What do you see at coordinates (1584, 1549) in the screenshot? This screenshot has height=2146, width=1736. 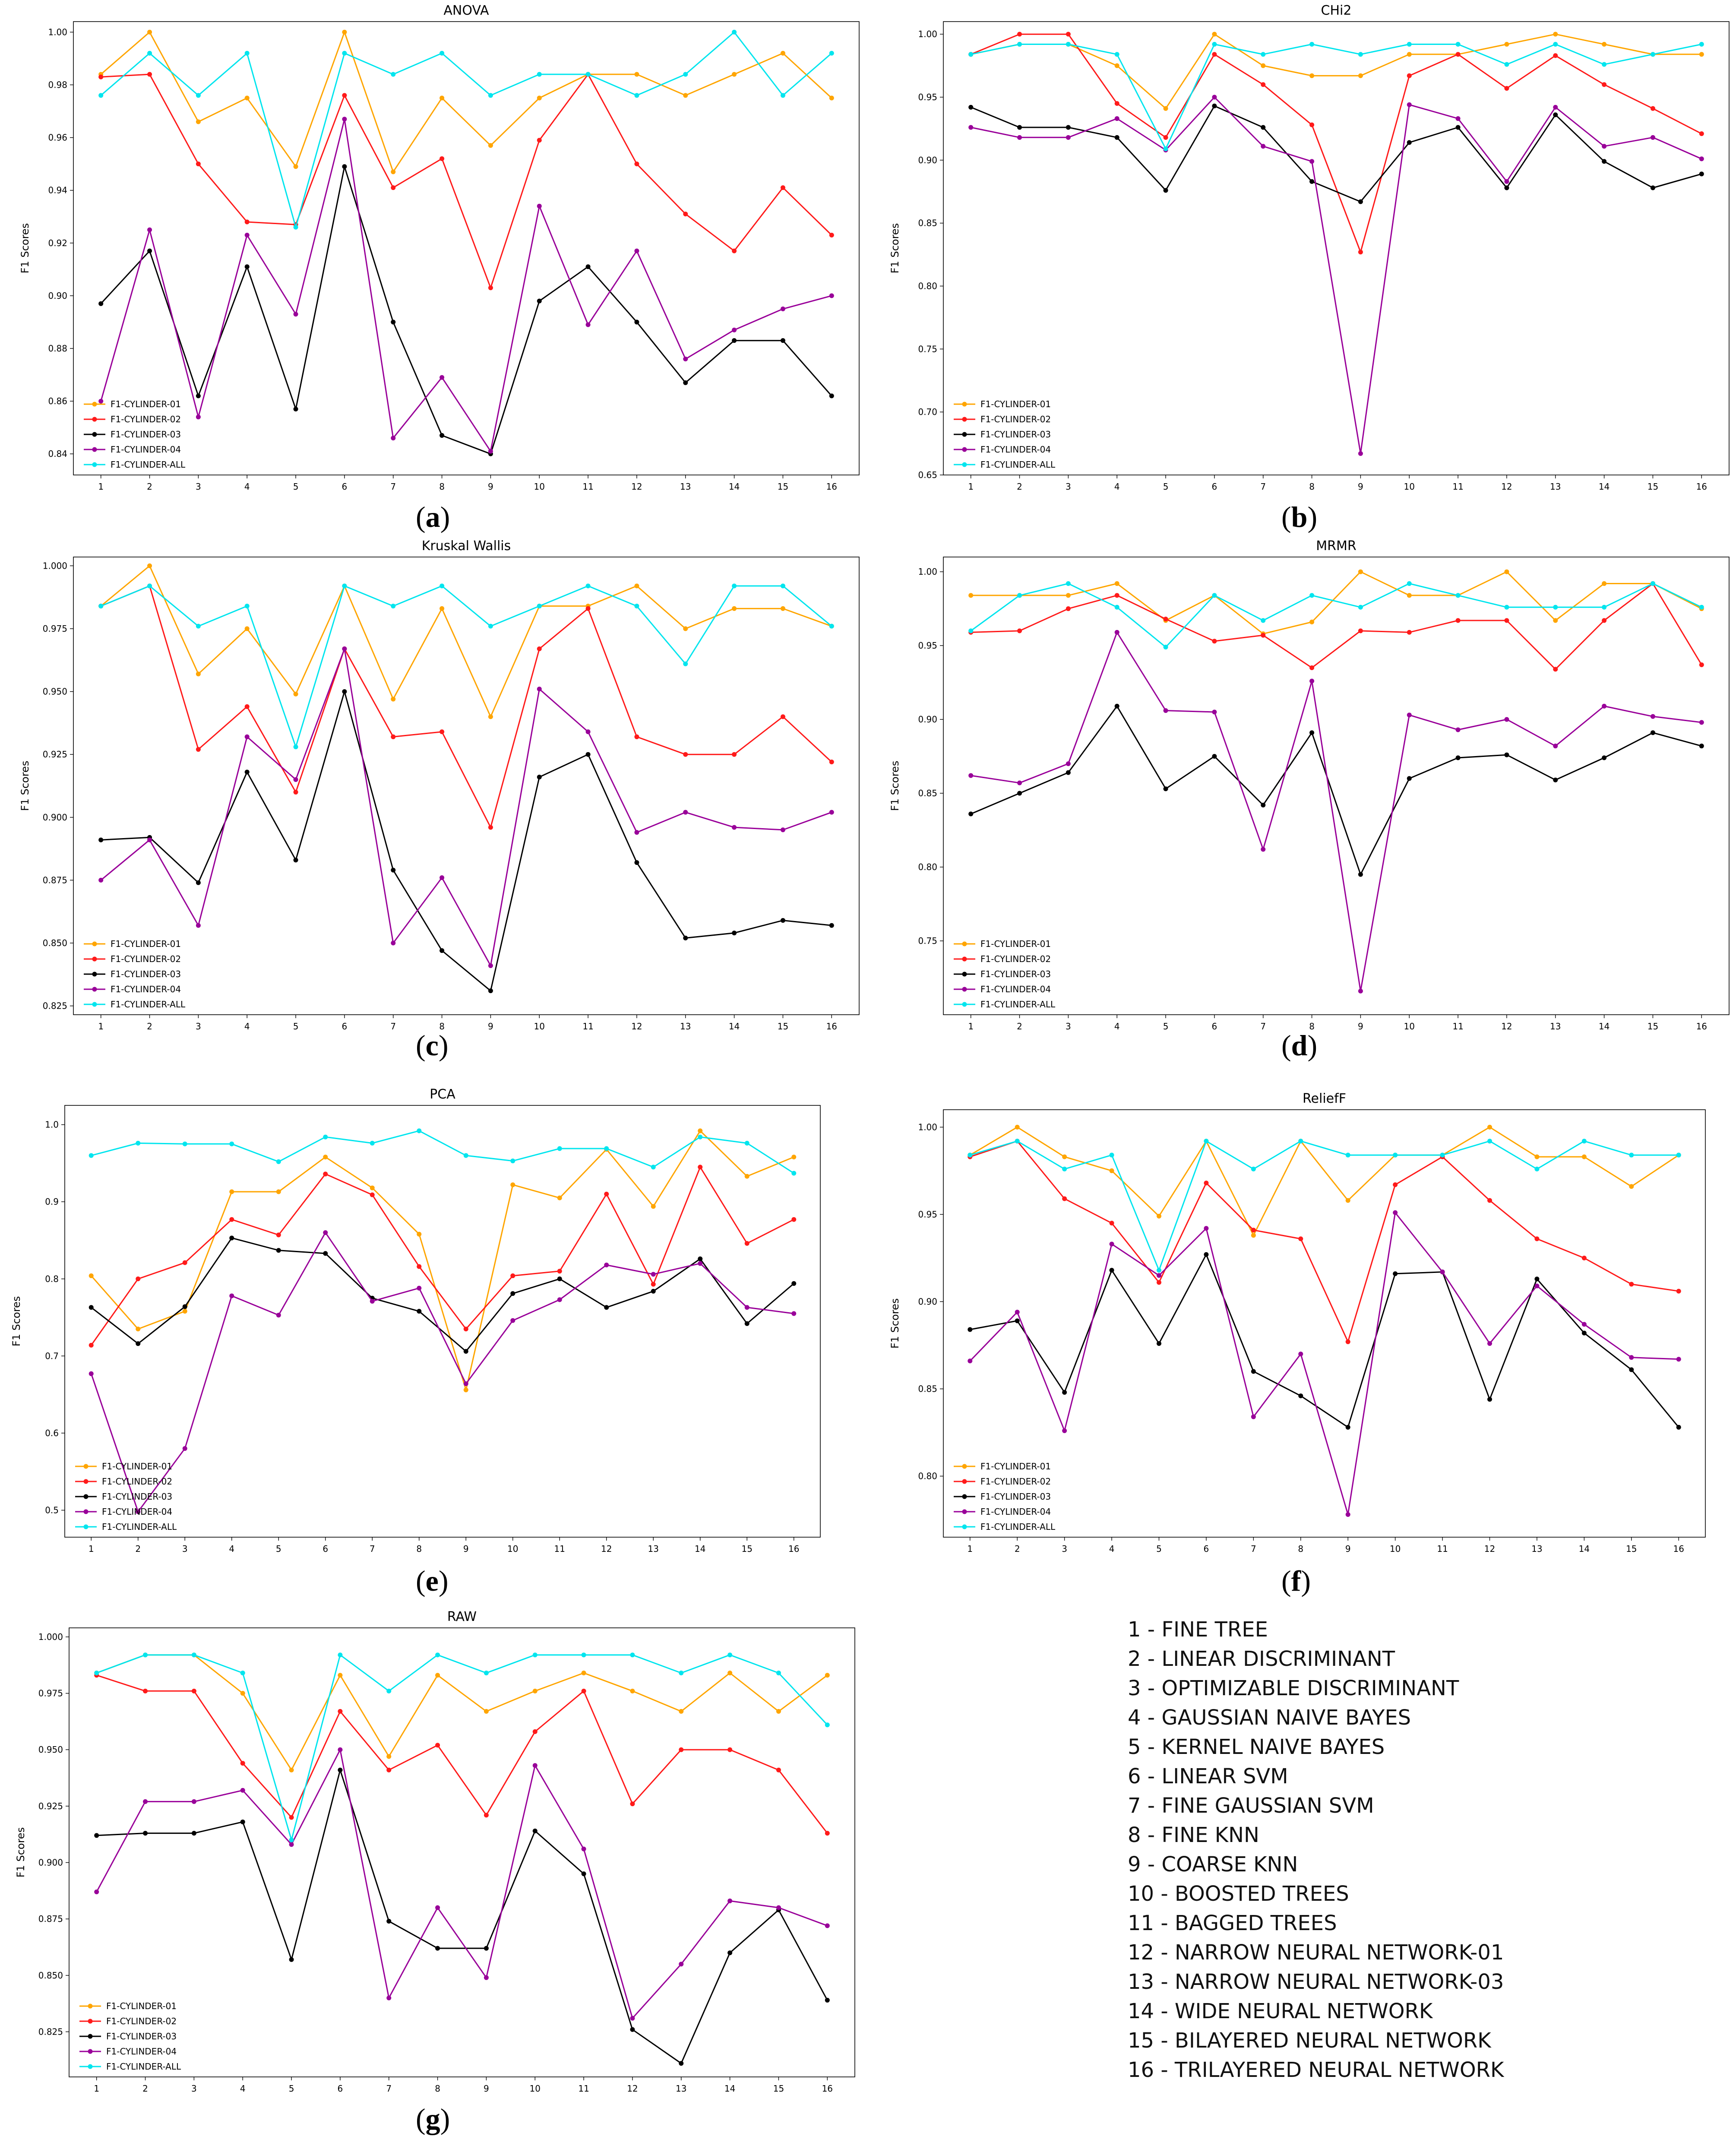 I see `x-tick-label: 14` at bounding box center [1584, 1549].